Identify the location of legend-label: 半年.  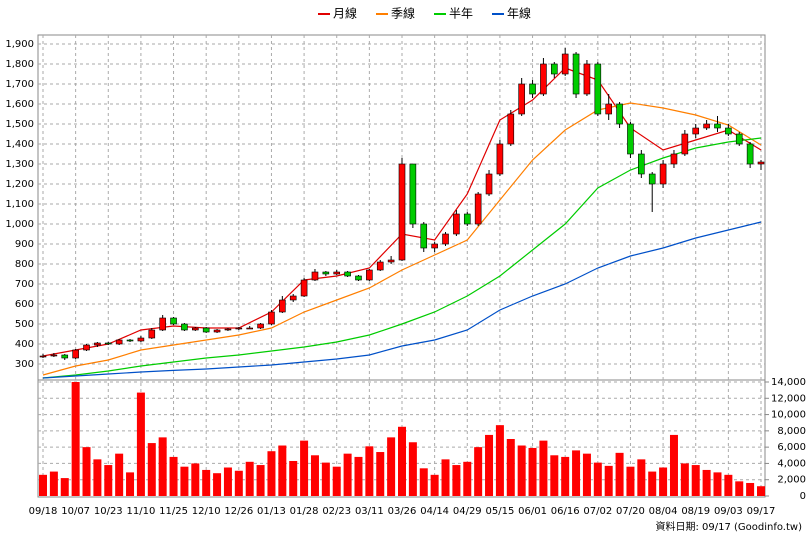
(461, 14).